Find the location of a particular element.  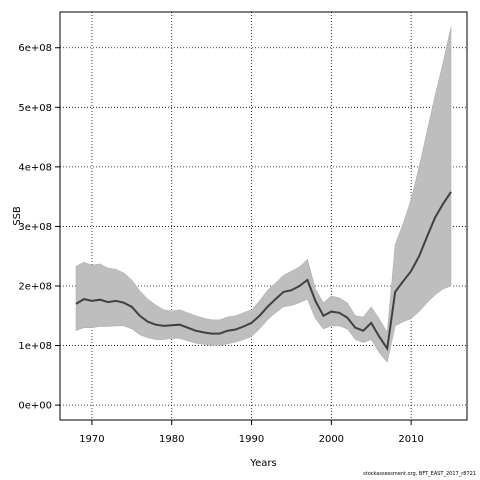

x-axis-title: Years is located at coordinates (262, 463).